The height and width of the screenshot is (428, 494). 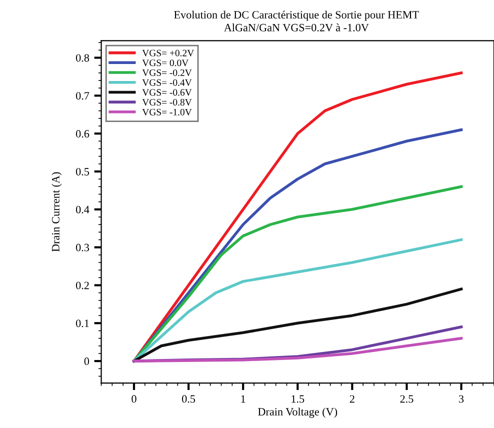 I want to click on y-tick-label: 0.5, so click(x=83, y=172).